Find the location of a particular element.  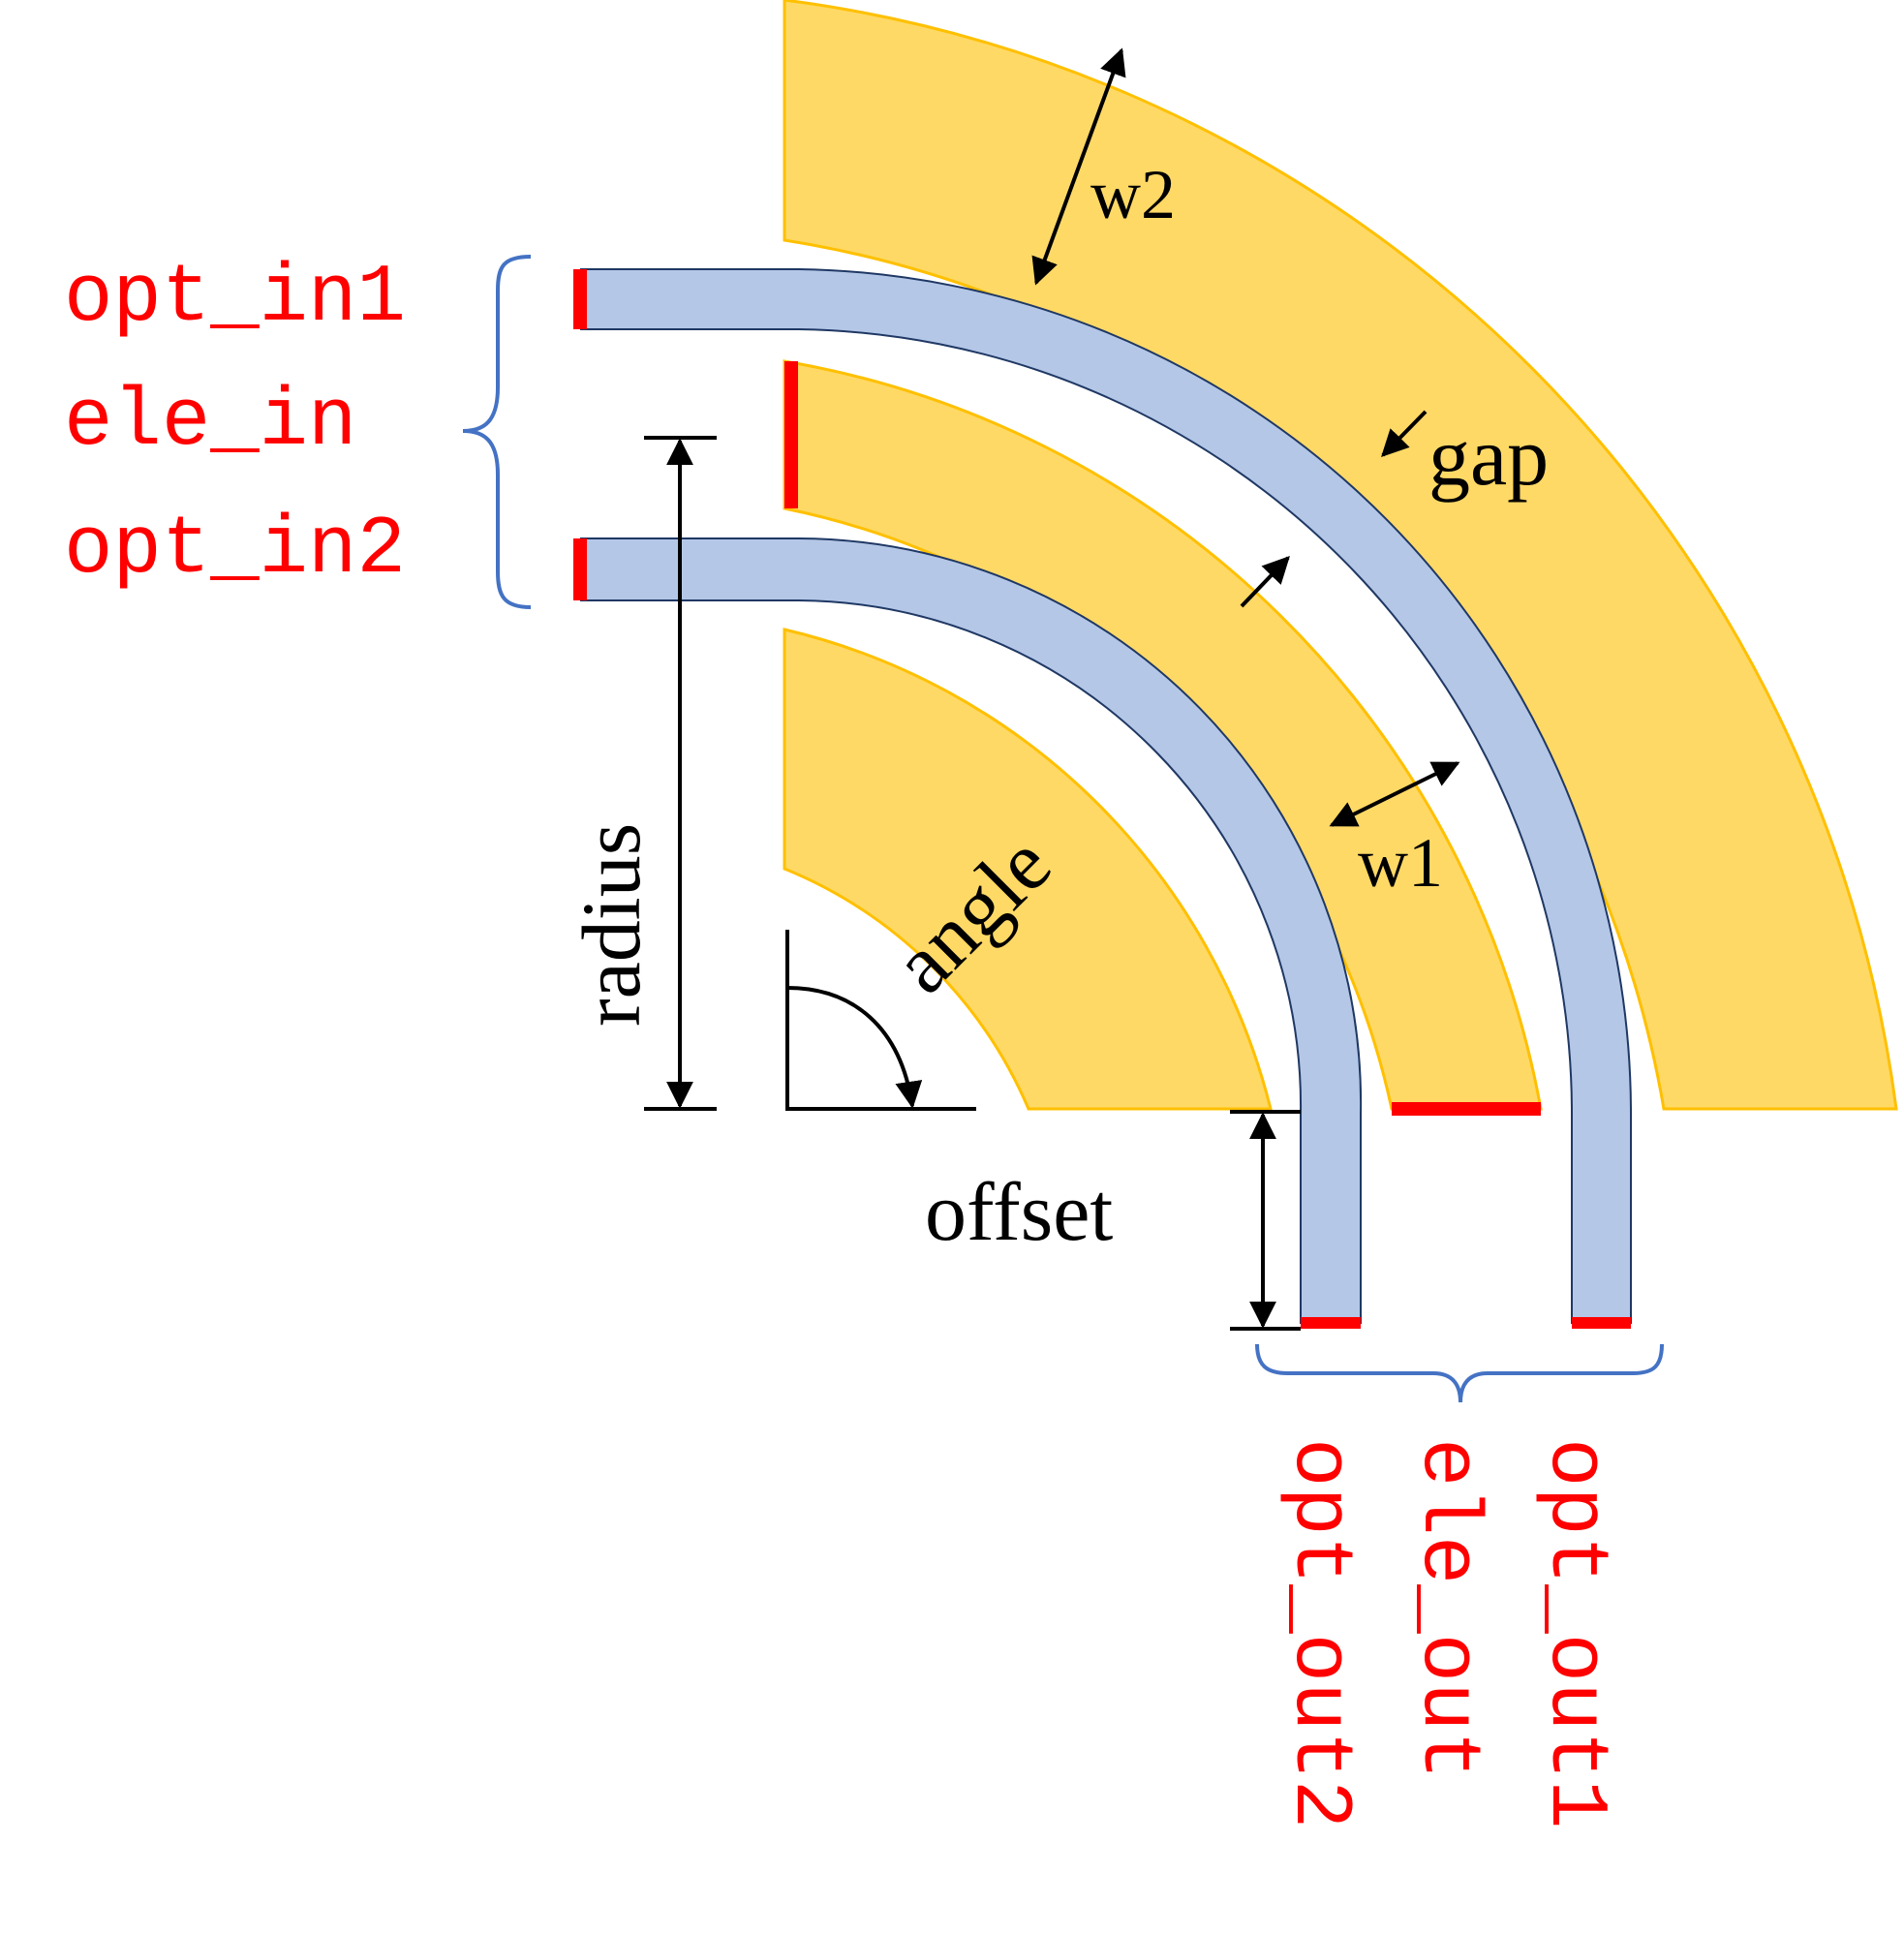

gap-arrow-inner is located at coordinates (1265, 582).